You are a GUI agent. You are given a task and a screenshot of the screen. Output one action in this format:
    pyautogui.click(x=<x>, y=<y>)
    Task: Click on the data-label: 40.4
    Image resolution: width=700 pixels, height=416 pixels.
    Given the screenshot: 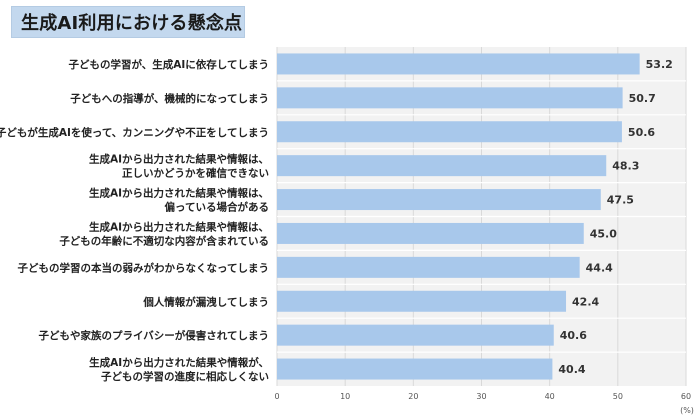 What is the action you would take?
    pyautogui.click(x=571, y=369)
    